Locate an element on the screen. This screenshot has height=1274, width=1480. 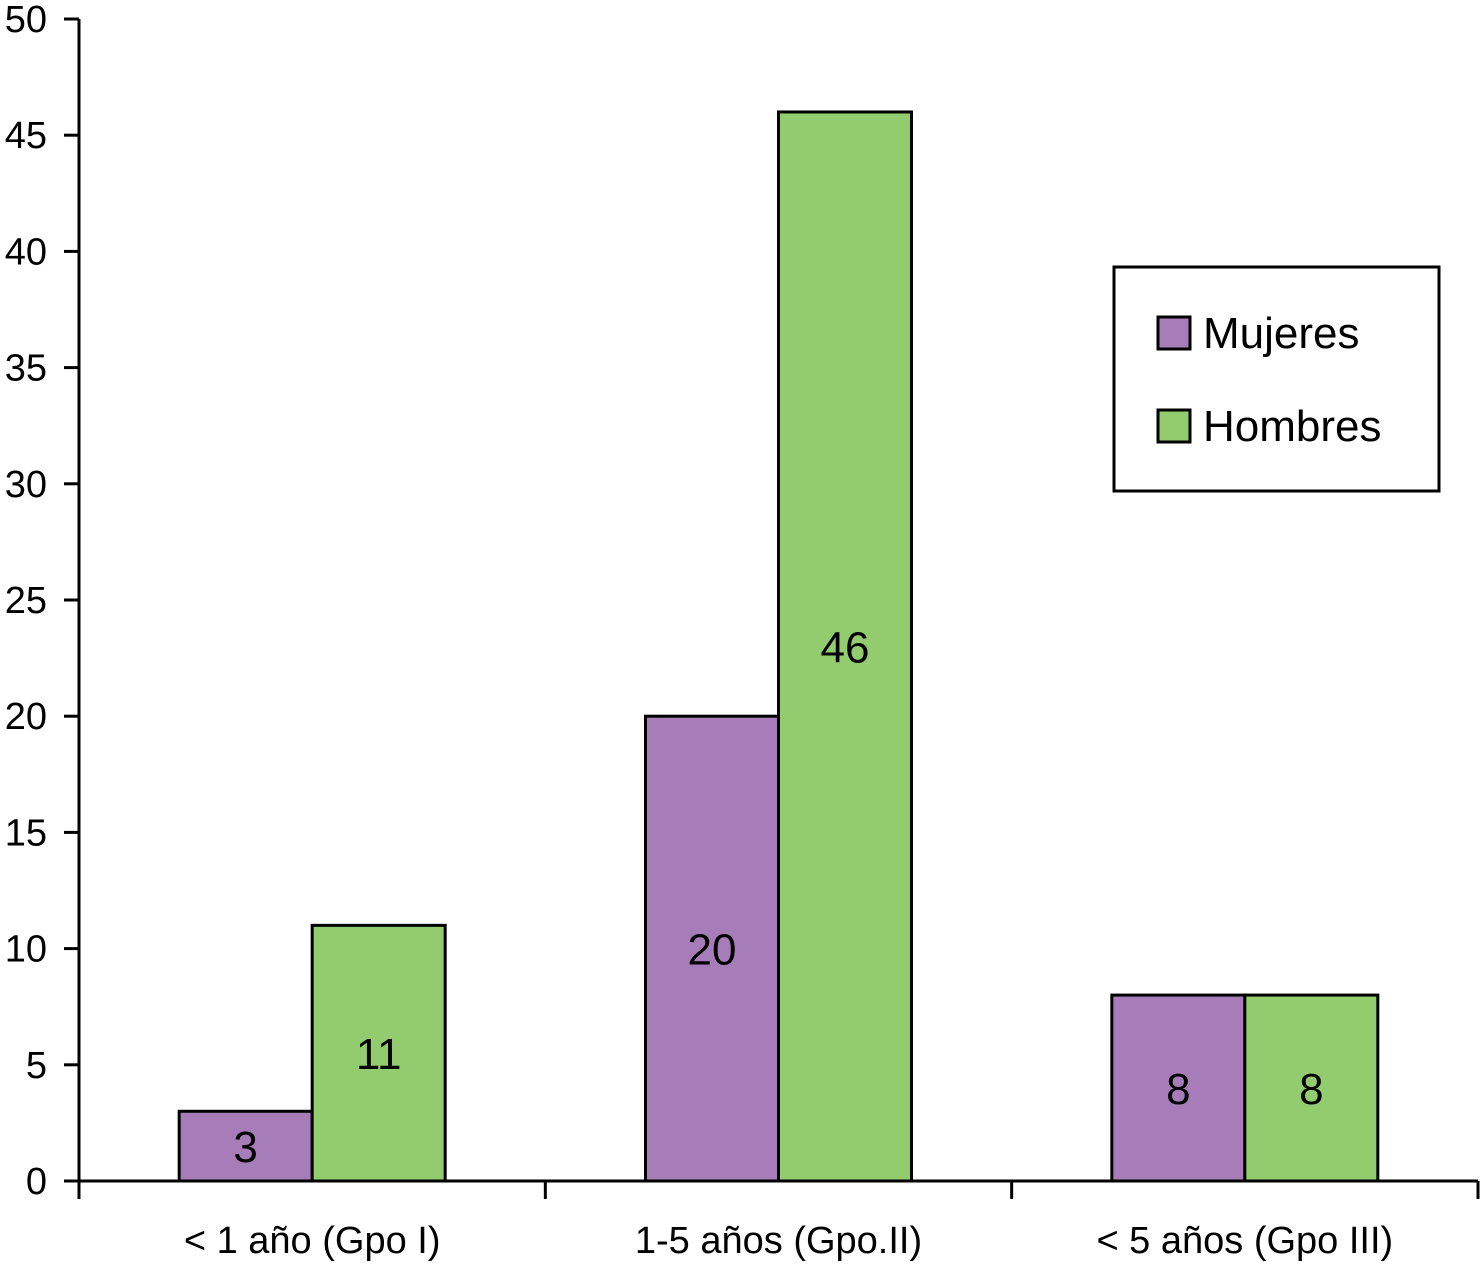
legend: Mujeres Hombres is located at coordinates (1276, 379).